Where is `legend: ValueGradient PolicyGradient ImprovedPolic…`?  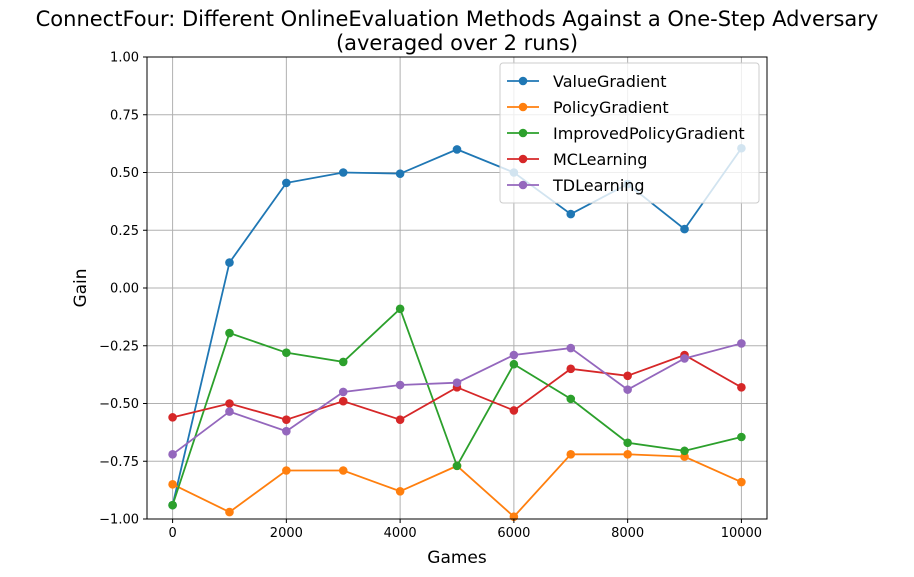
legend: ValueGradient PolicyGradient ImprovedPolic… is located at coordinates (629, 133).